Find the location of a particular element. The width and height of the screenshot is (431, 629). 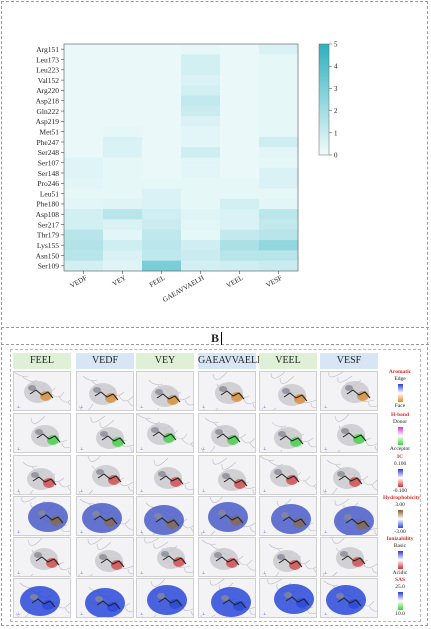

legend-bottom-label: 10.0 is located at coordinates (400, 614).